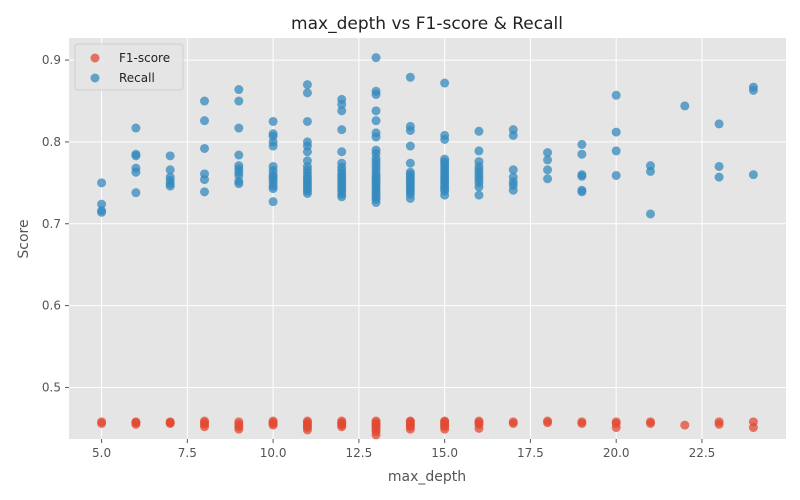 This screenshot has width=800, height=500. Describe the element at coordinates (51, 60) in the screenshot. I see `y-tick-label: 0.9` at that location.